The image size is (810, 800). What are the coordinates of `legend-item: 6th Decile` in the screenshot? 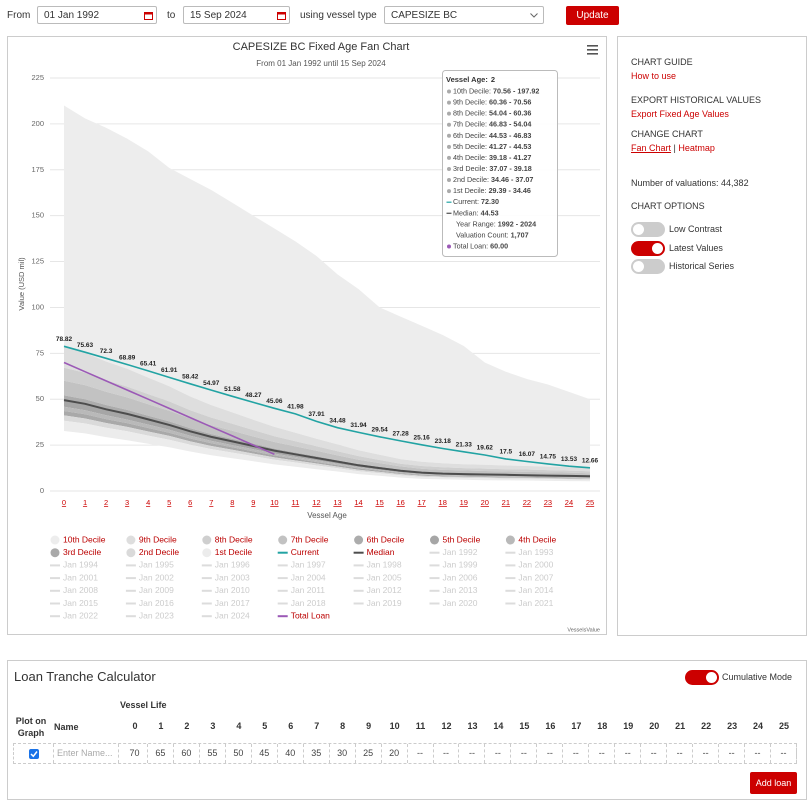 It's located at (379, 539).